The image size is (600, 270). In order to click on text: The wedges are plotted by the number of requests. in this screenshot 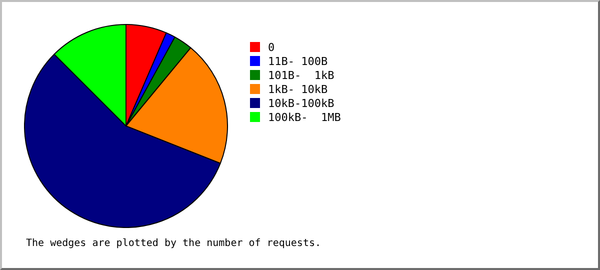, I will do `click(174, 243)`.